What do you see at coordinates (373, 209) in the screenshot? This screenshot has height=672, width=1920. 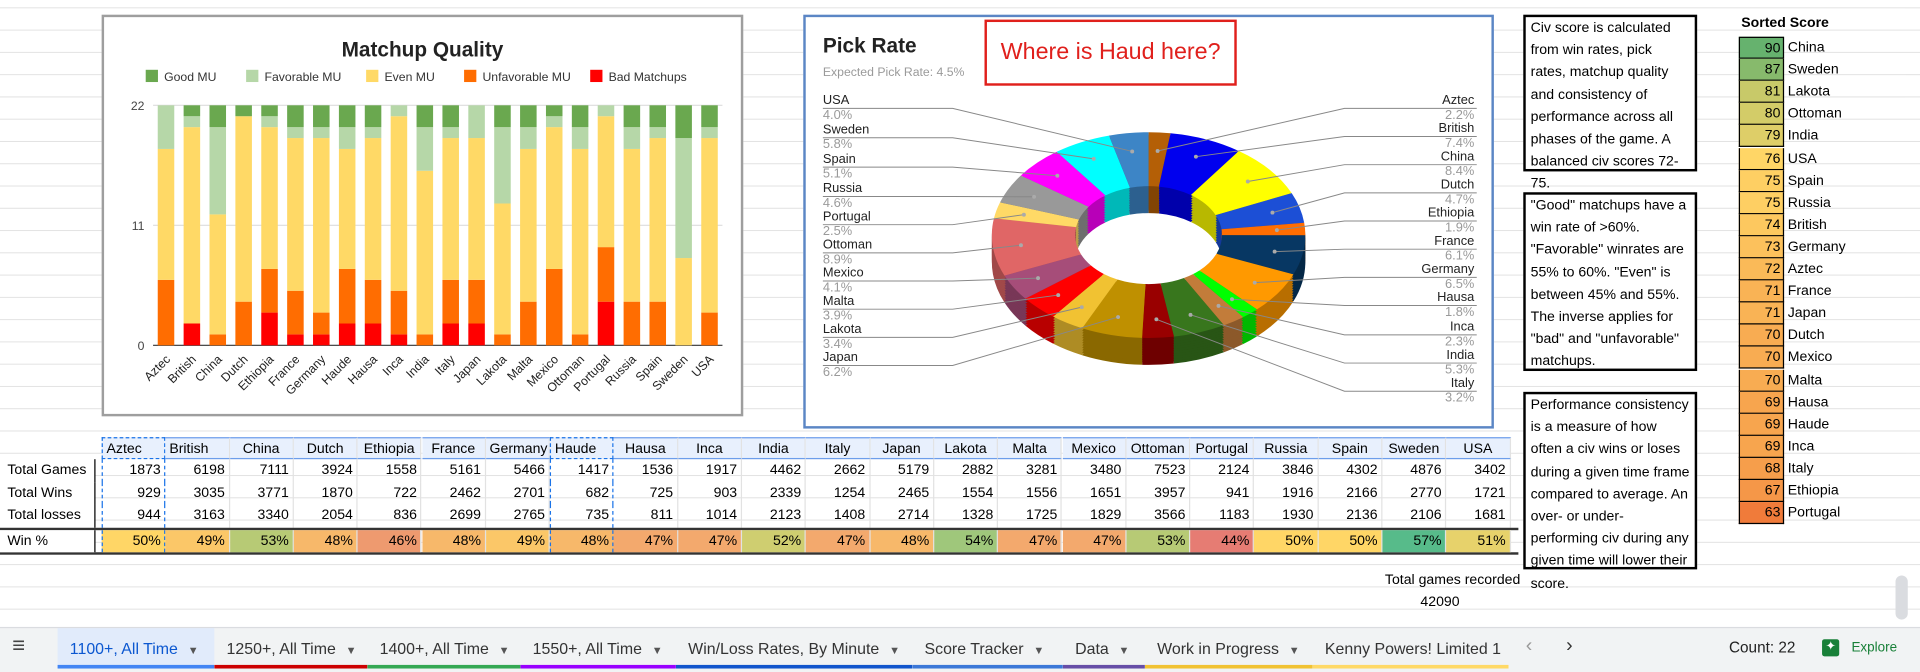 I see `bar-even-hausa` at bounding box center [373, 209].